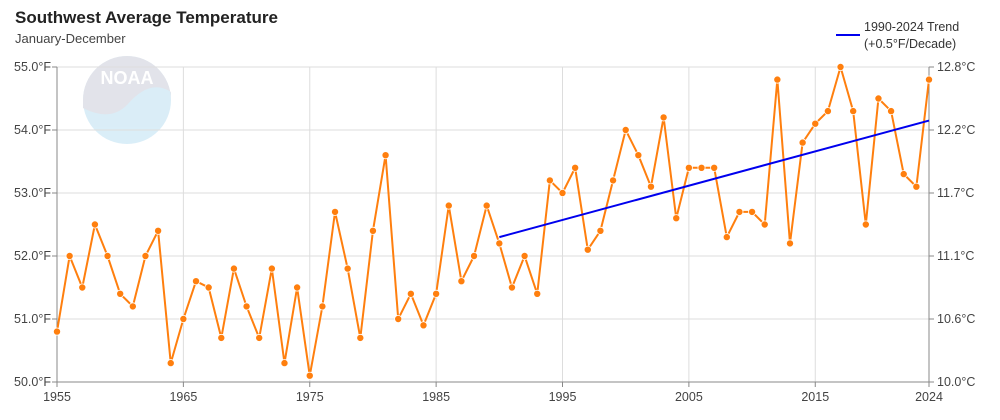 The width and height of the screenshot is (1000, 420). I want to click on y-tick-label-right: 12.8°C, so click(956, 67).